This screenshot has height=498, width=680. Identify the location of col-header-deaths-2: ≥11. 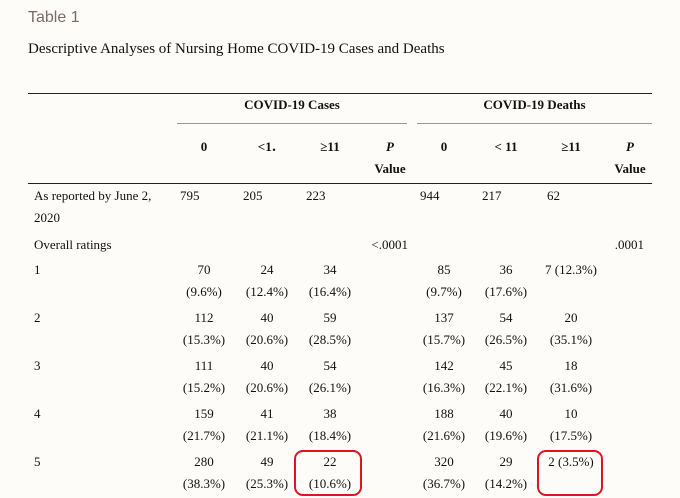
(571, 146).